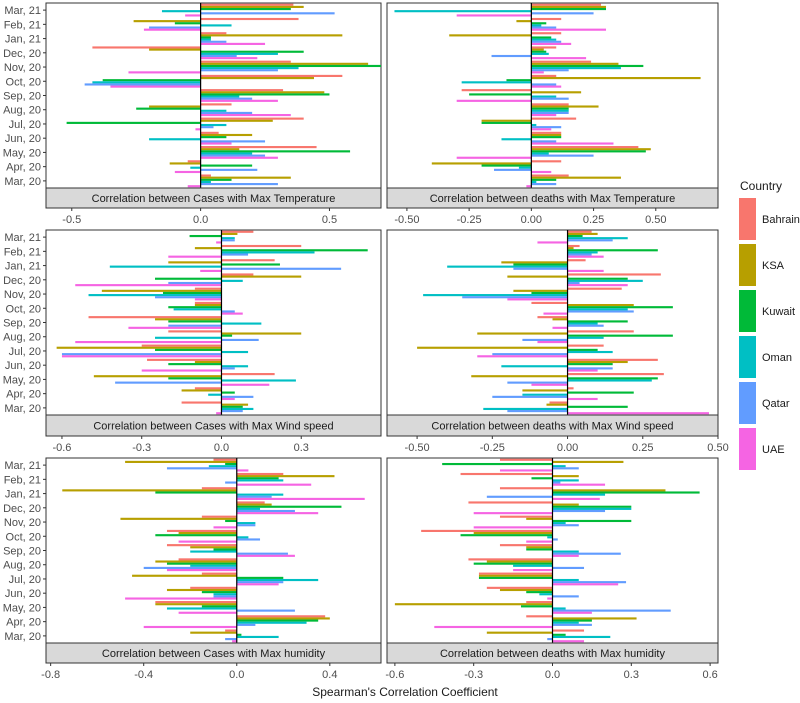 The image size is (800, 703). Describe the element at coordinates (552, 322) in the screenshot. I see `panel-frame` at that location.